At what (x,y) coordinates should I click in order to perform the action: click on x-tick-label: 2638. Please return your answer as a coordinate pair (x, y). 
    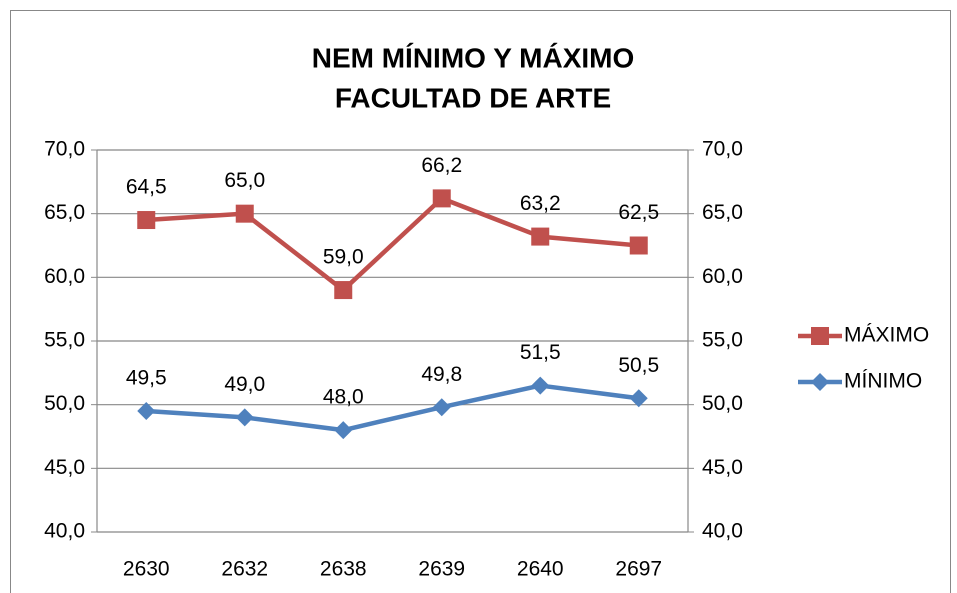
    Looking at the image, I should click on (343, 569).